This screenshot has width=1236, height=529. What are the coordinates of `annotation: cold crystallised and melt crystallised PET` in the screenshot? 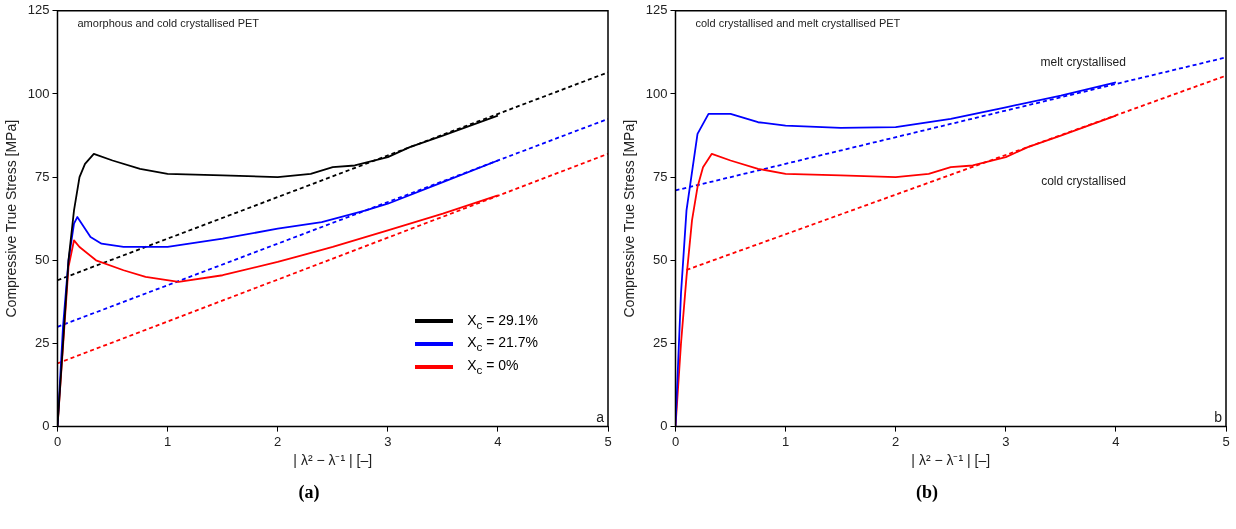 It's located at (798, 23).